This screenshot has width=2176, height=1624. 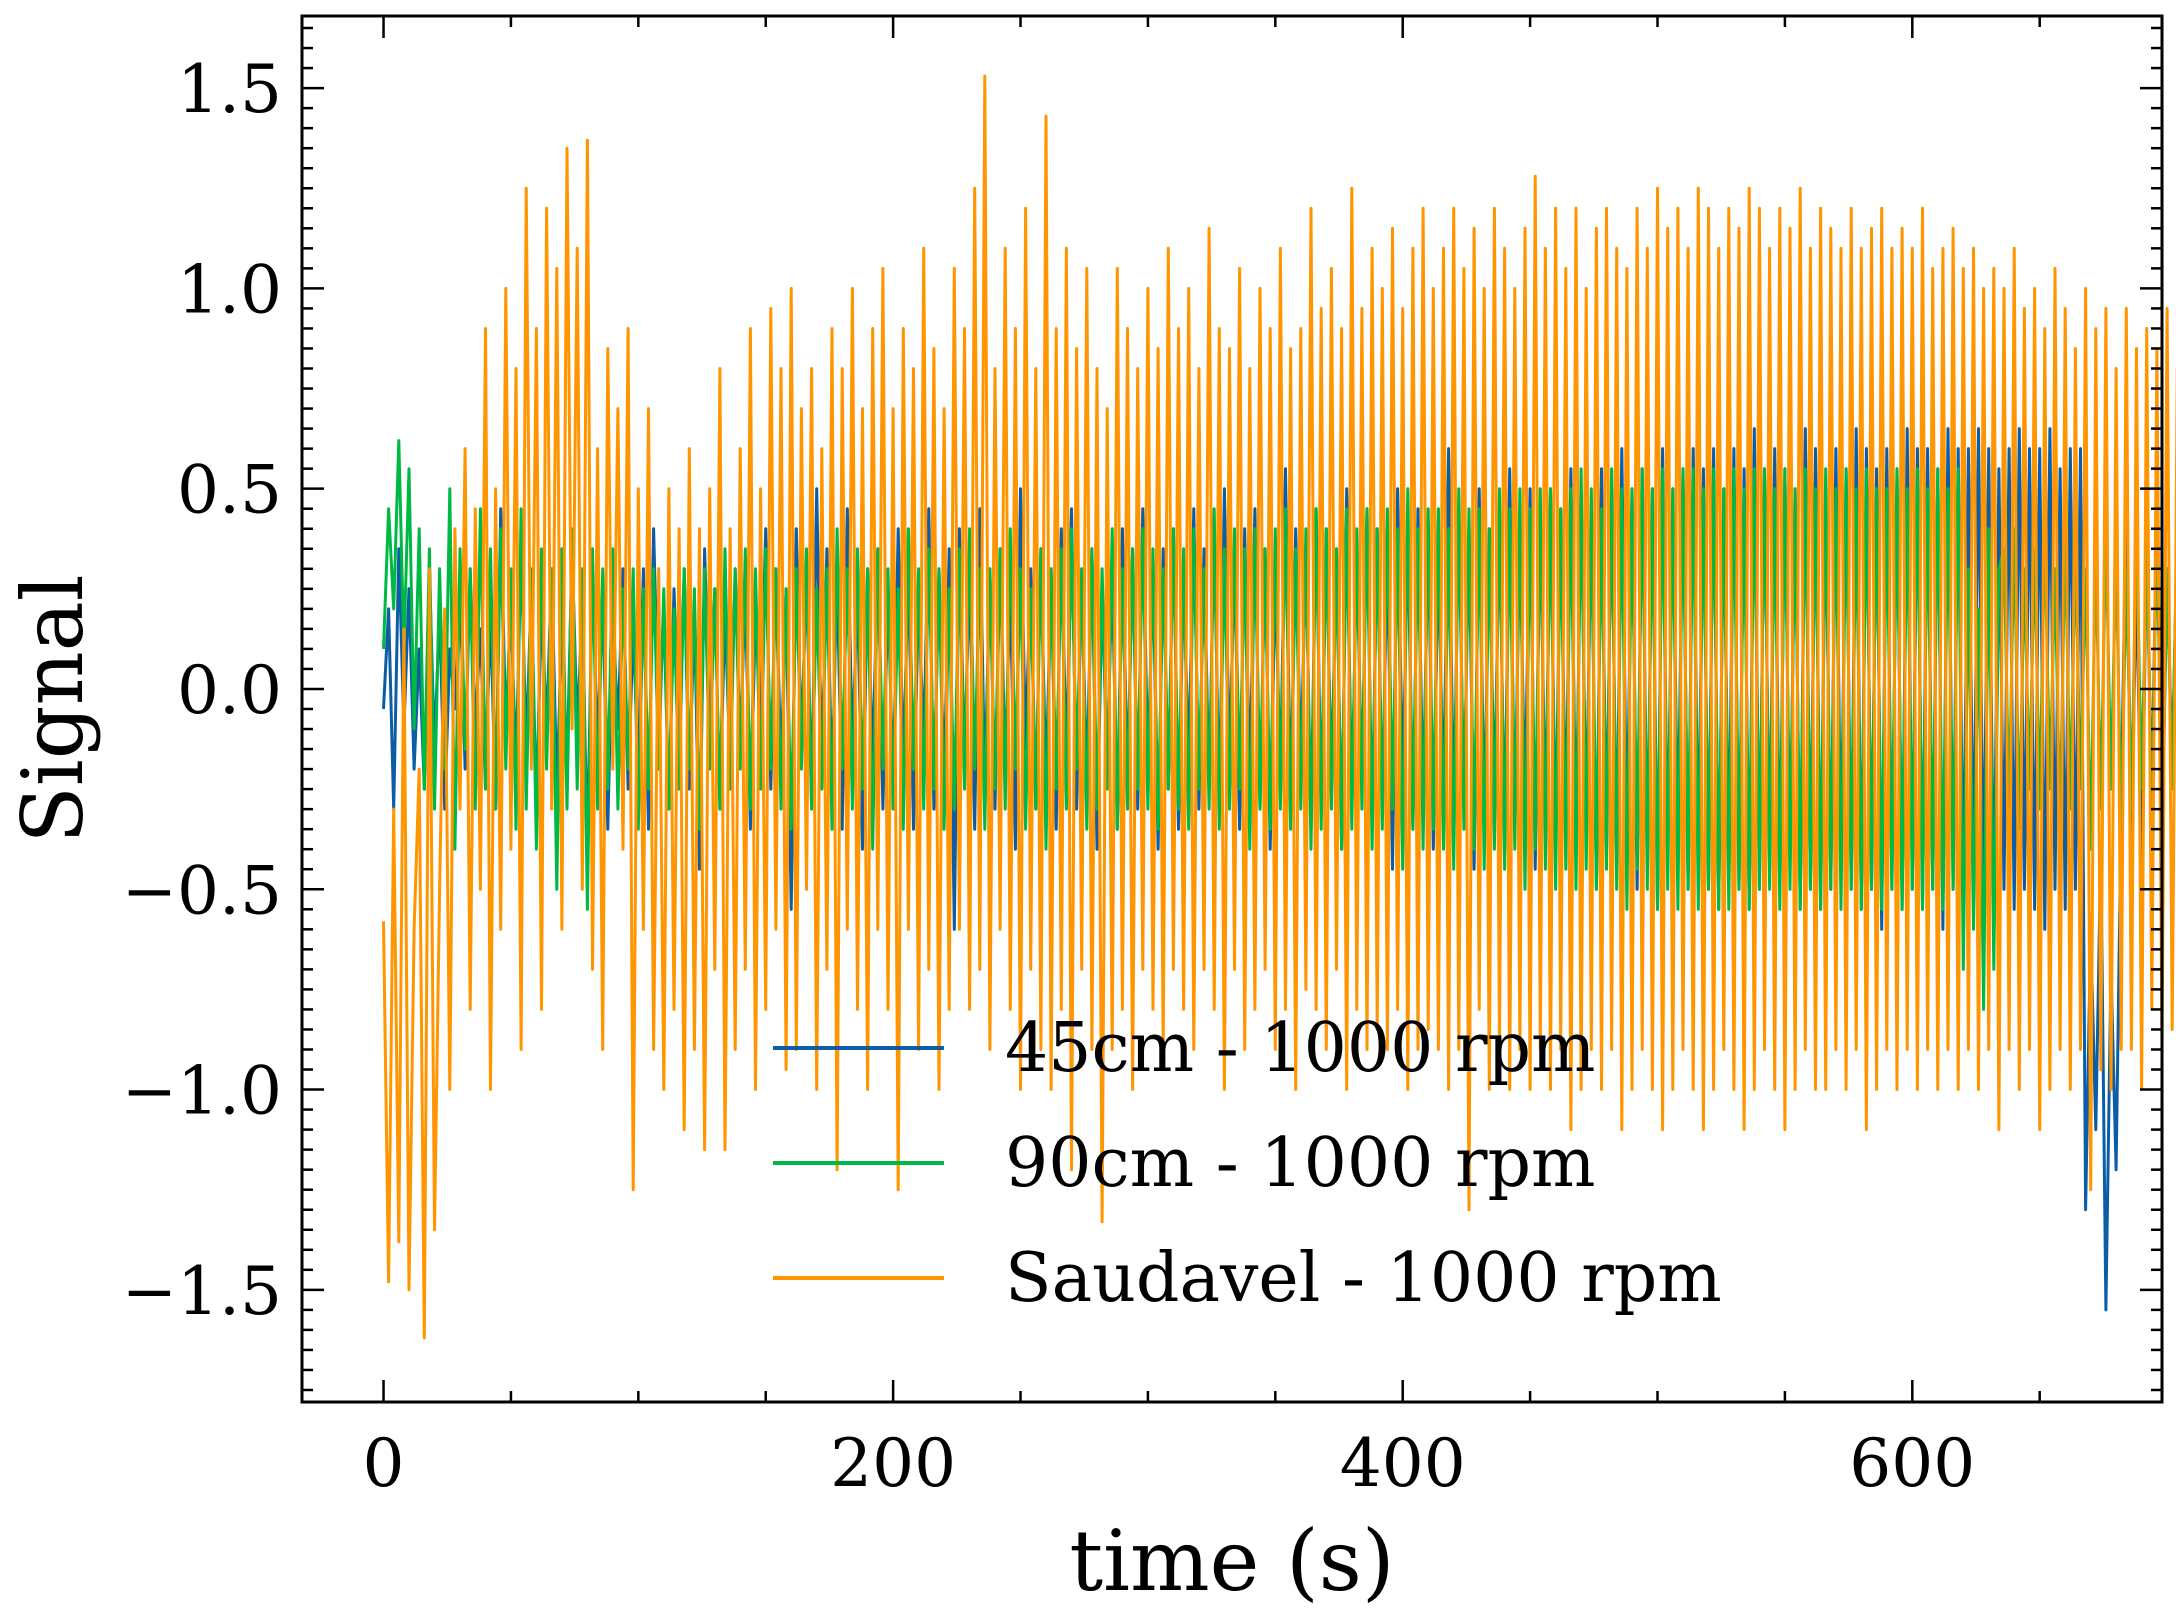 What do you see at coordinates (229, 690) in the screenshot?
I see `y-tick-label: 0.0` at bounding box center [229, 690].